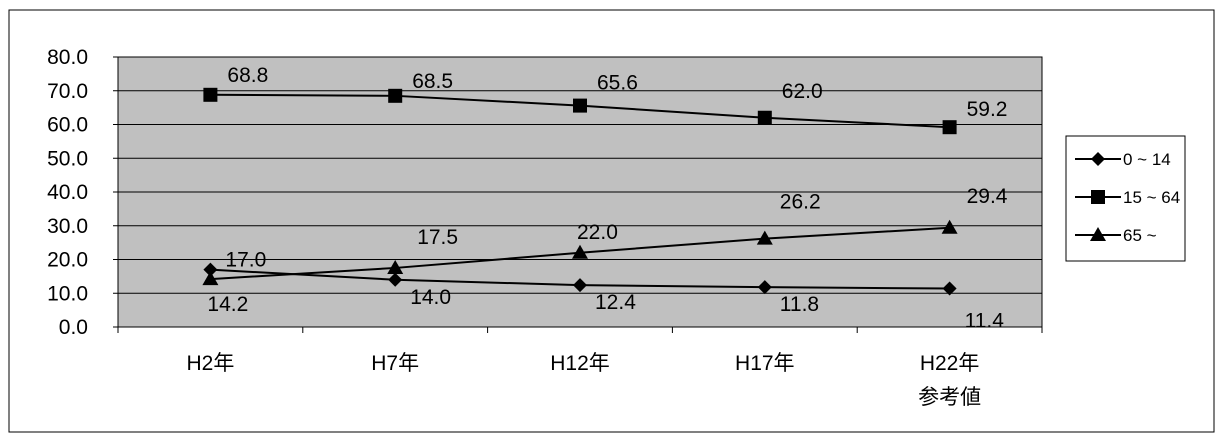  I want to click on y-tick-label: 80.0, so click(67, 57).